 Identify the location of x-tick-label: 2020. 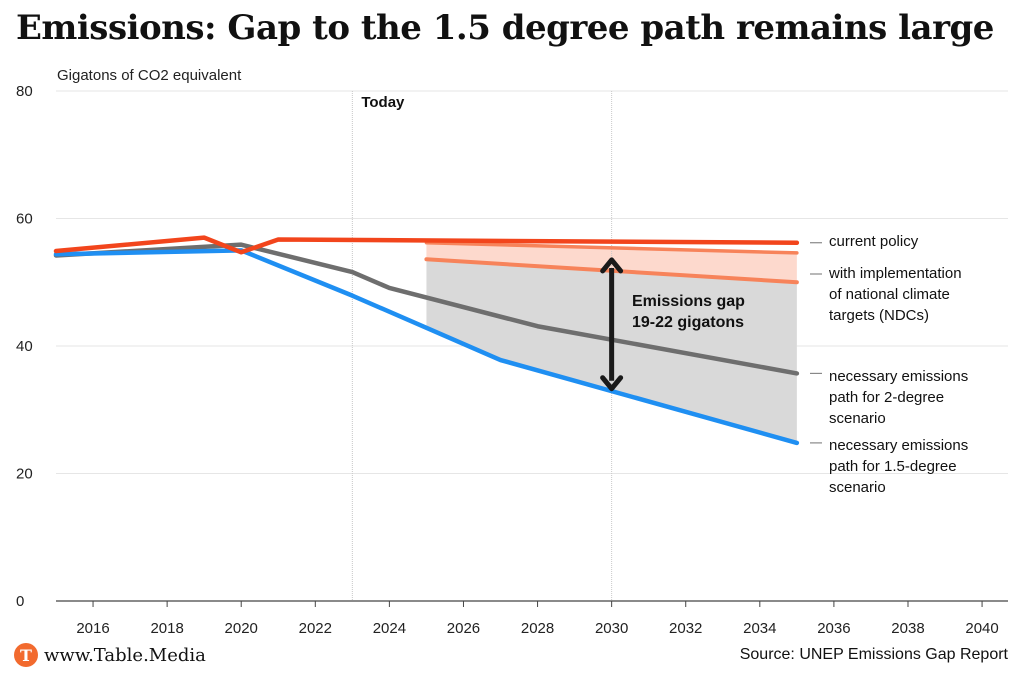
(241, 628).